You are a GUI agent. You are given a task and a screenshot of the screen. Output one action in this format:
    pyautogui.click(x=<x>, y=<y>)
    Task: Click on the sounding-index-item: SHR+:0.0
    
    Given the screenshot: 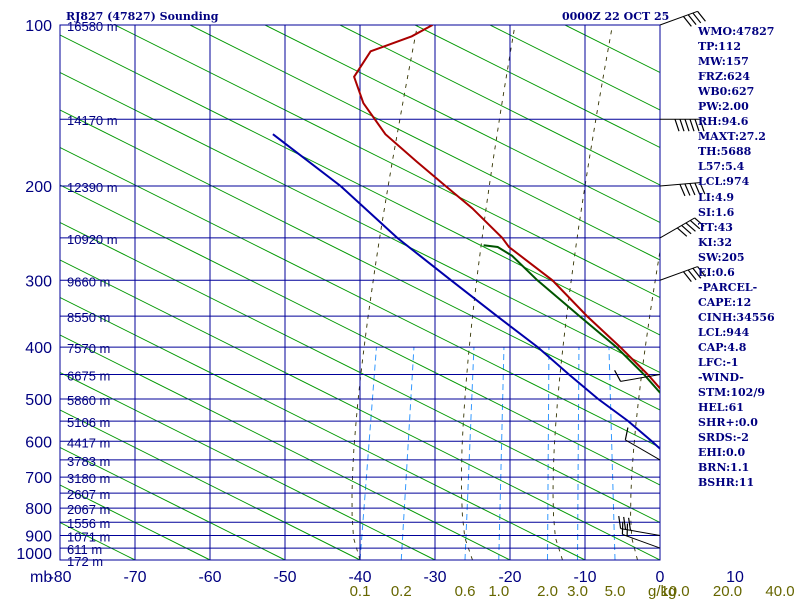 What is the action you would take?
    pyautogui.click(x=728, y=423)
    